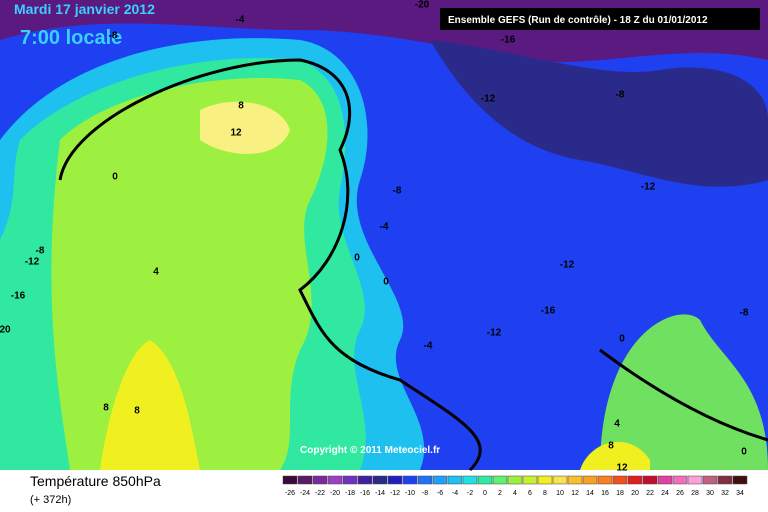 The width and height of the screenshot is (768, 512). I want to click on legend-tick: 28, so click(695, 493).